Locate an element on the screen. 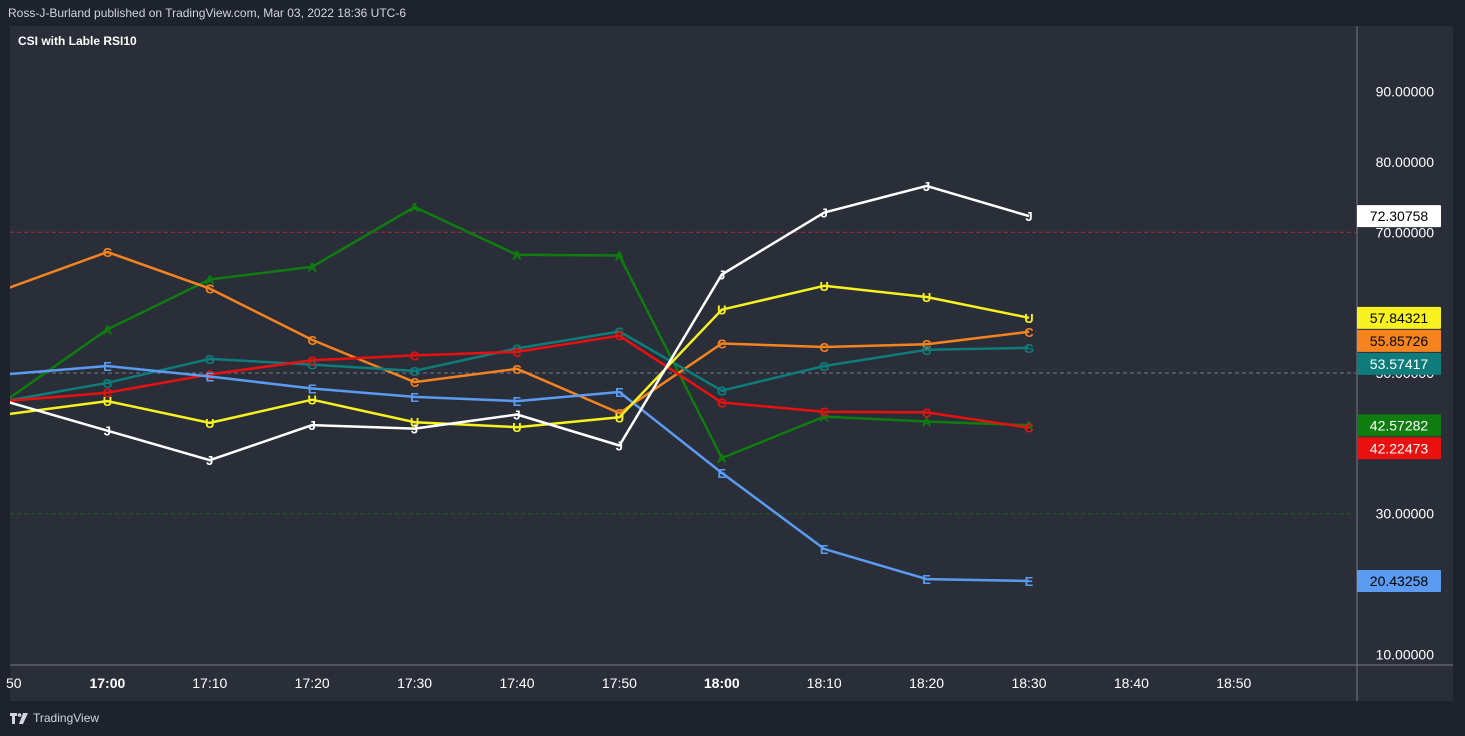 The width and height of the screenshot is (1465, 736). indicator-title: CSI with Lable RSI10 is located at coordinates (77, 41).